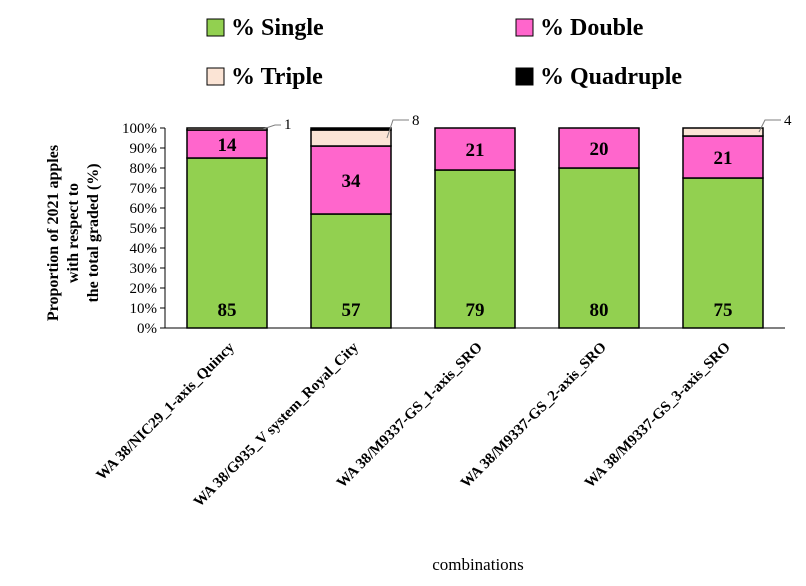 The image size is (806, 586). What do you see at coordinates (144, 209) in the screenshot?
I see `y-tick-label: 60%` at bounding box center [144, 209].